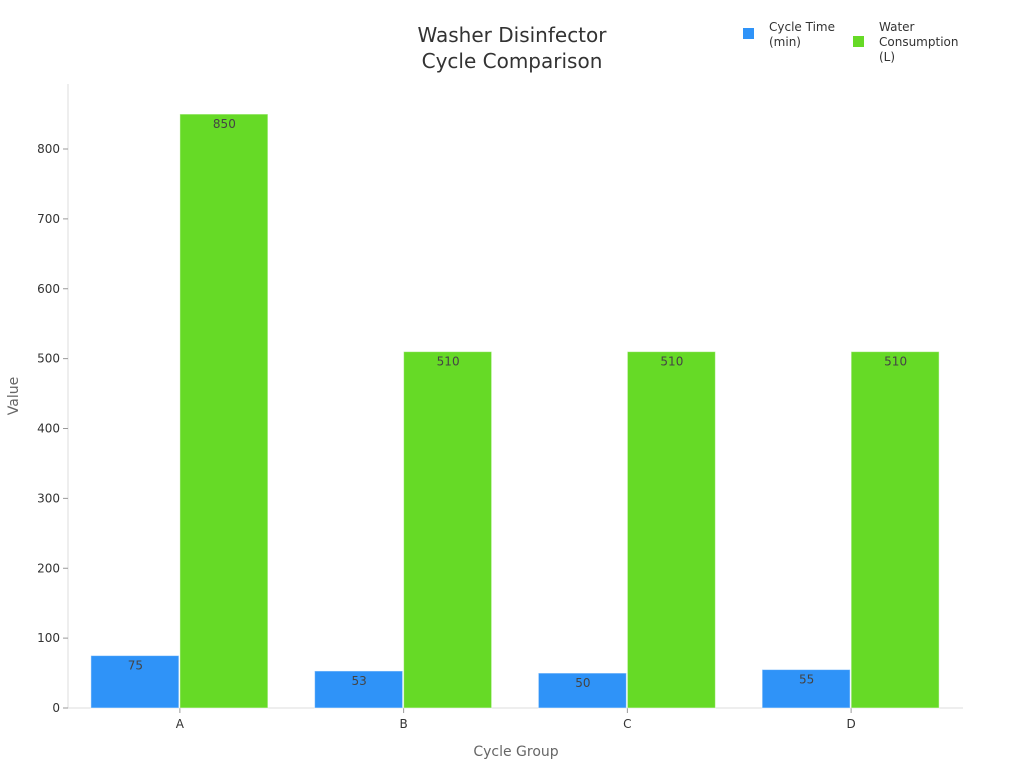  I want to click on data-label: 50, so click(582, 683).